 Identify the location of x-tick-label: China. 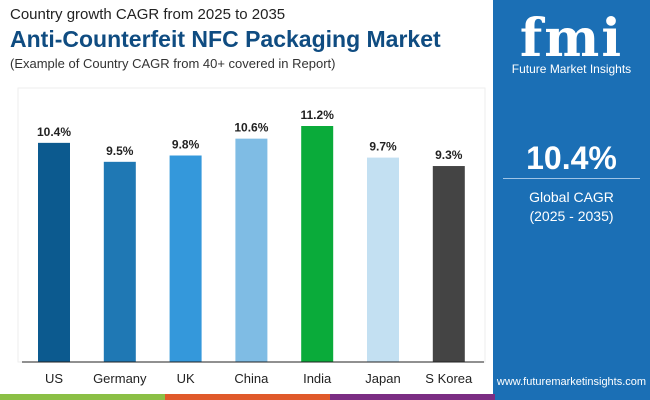
(251, 378).